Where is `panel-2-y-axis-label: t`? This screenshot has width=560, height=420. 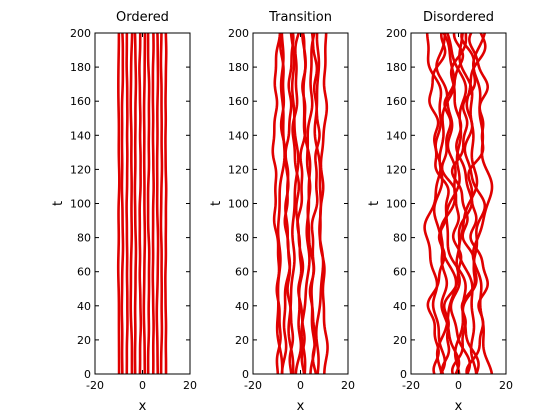 panel-2-y-axis-label: t is located at coordinates (216, 203).